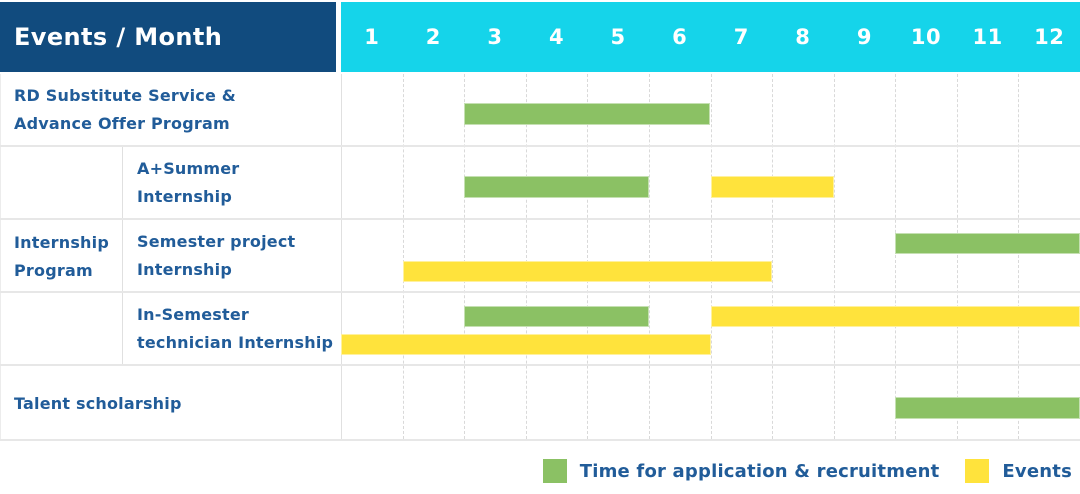 The height and width of the screenshot is (494, 1080). I want to click on group-label-line: Program, so click(53, 270).